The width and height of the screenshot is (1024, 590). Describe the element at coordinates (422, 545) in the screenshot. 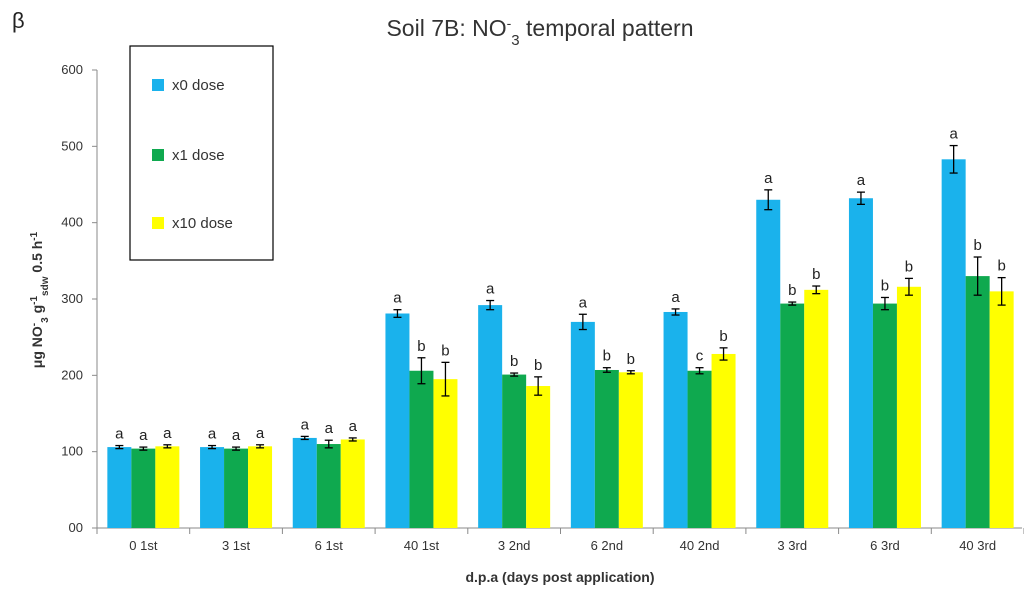

I see `x-tick-label: 40 1st` at that location.